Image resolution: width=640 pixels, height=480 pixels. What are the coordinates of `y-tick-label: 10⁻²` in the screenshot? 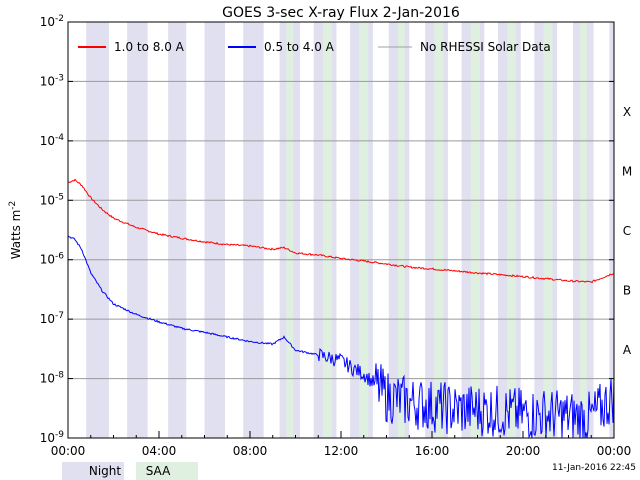 It's located at (52, 21).